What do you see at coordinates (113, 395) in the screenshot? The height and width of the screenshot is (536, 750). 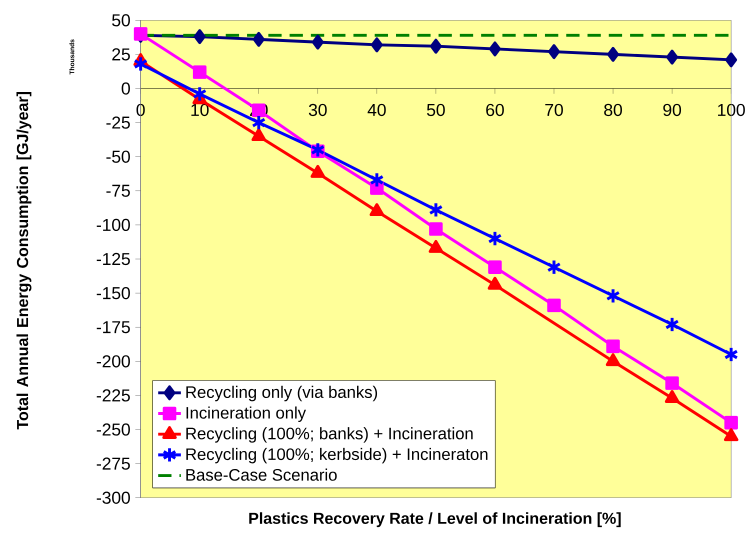 I see `y-tick-label: -225` at bounding box center [113, 395].